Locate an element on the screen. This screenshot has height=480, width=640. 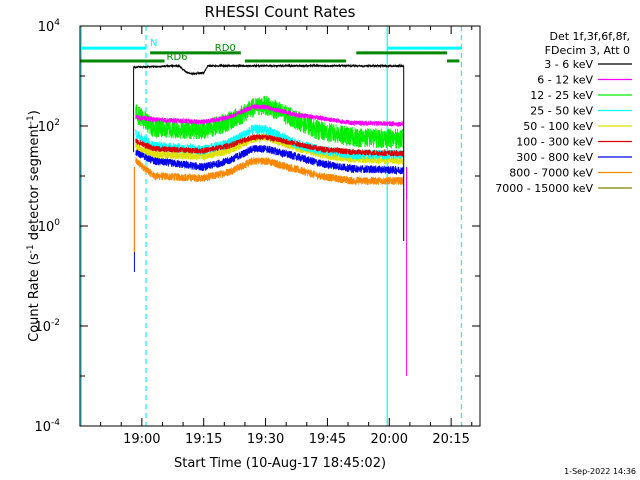
y-tick-label: 10⁰ is located at coordinates (49, 226).